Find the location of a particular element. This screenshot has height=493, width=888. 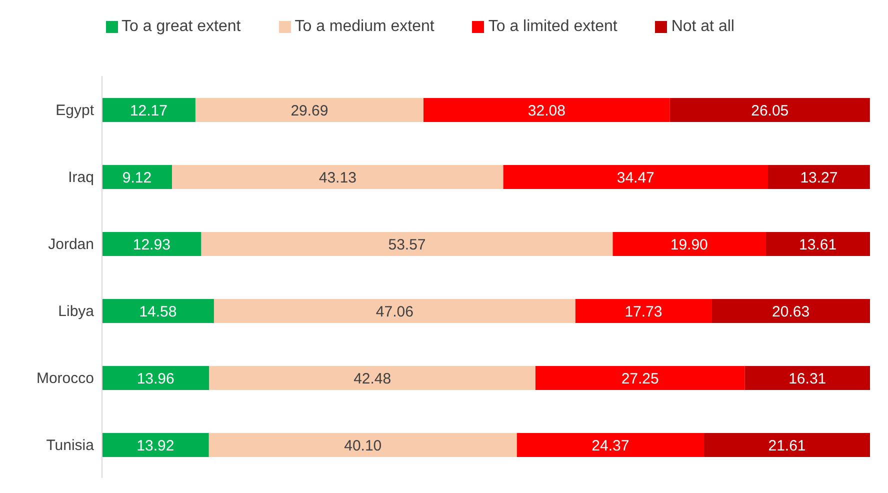

legend-label: To a limited extent is located at coordinates (553, 26).